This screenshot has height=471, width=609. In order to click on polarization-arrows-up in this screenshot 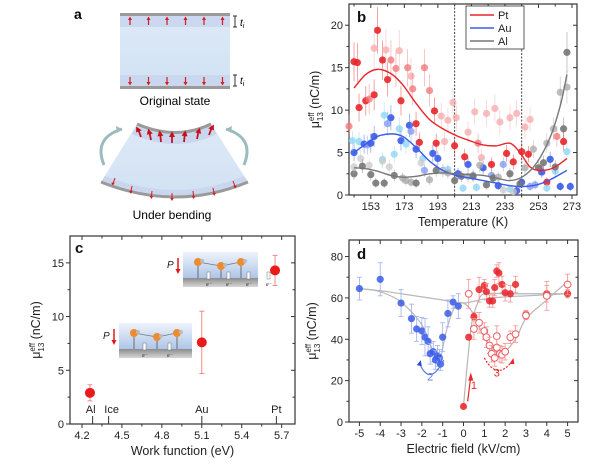, I will do `click(176, 20)`.